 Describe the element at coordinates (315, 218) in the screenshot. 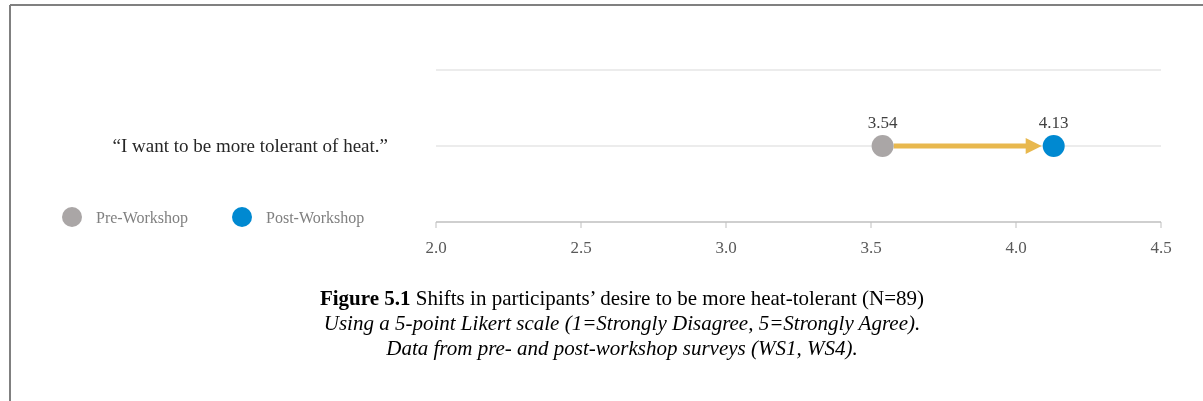

I see `legend-label: Post-Workshop` at that location.